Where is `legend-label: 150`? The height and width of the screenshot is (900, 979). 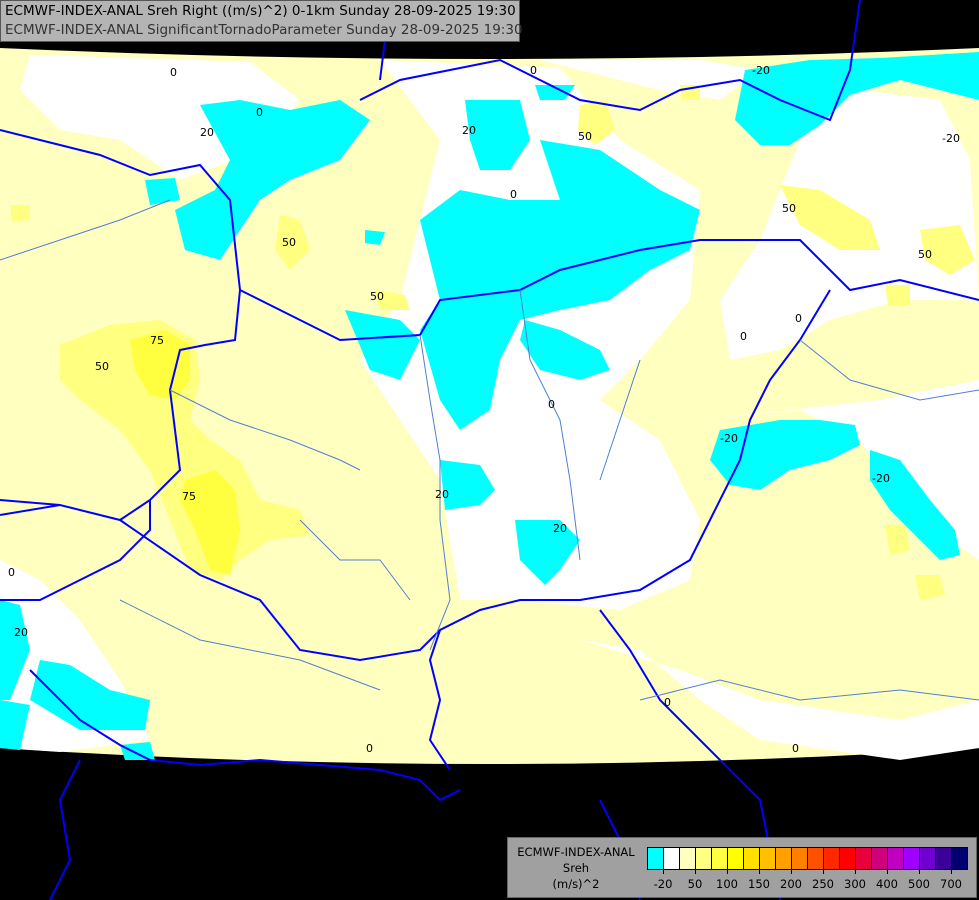 legend-label: 150 is located at coordinates (759, 884).